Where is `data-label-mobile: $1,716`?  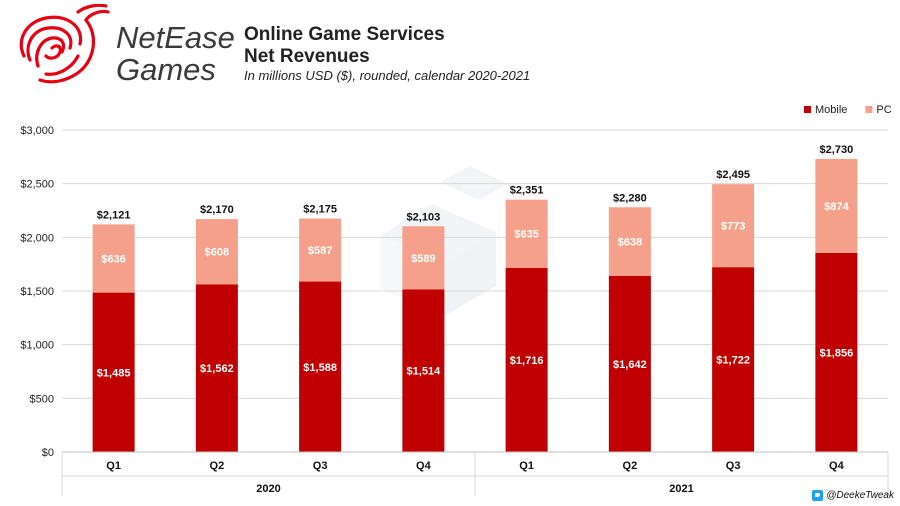 data-label-mobile: $1,716 is located at coordinates (527, 361).